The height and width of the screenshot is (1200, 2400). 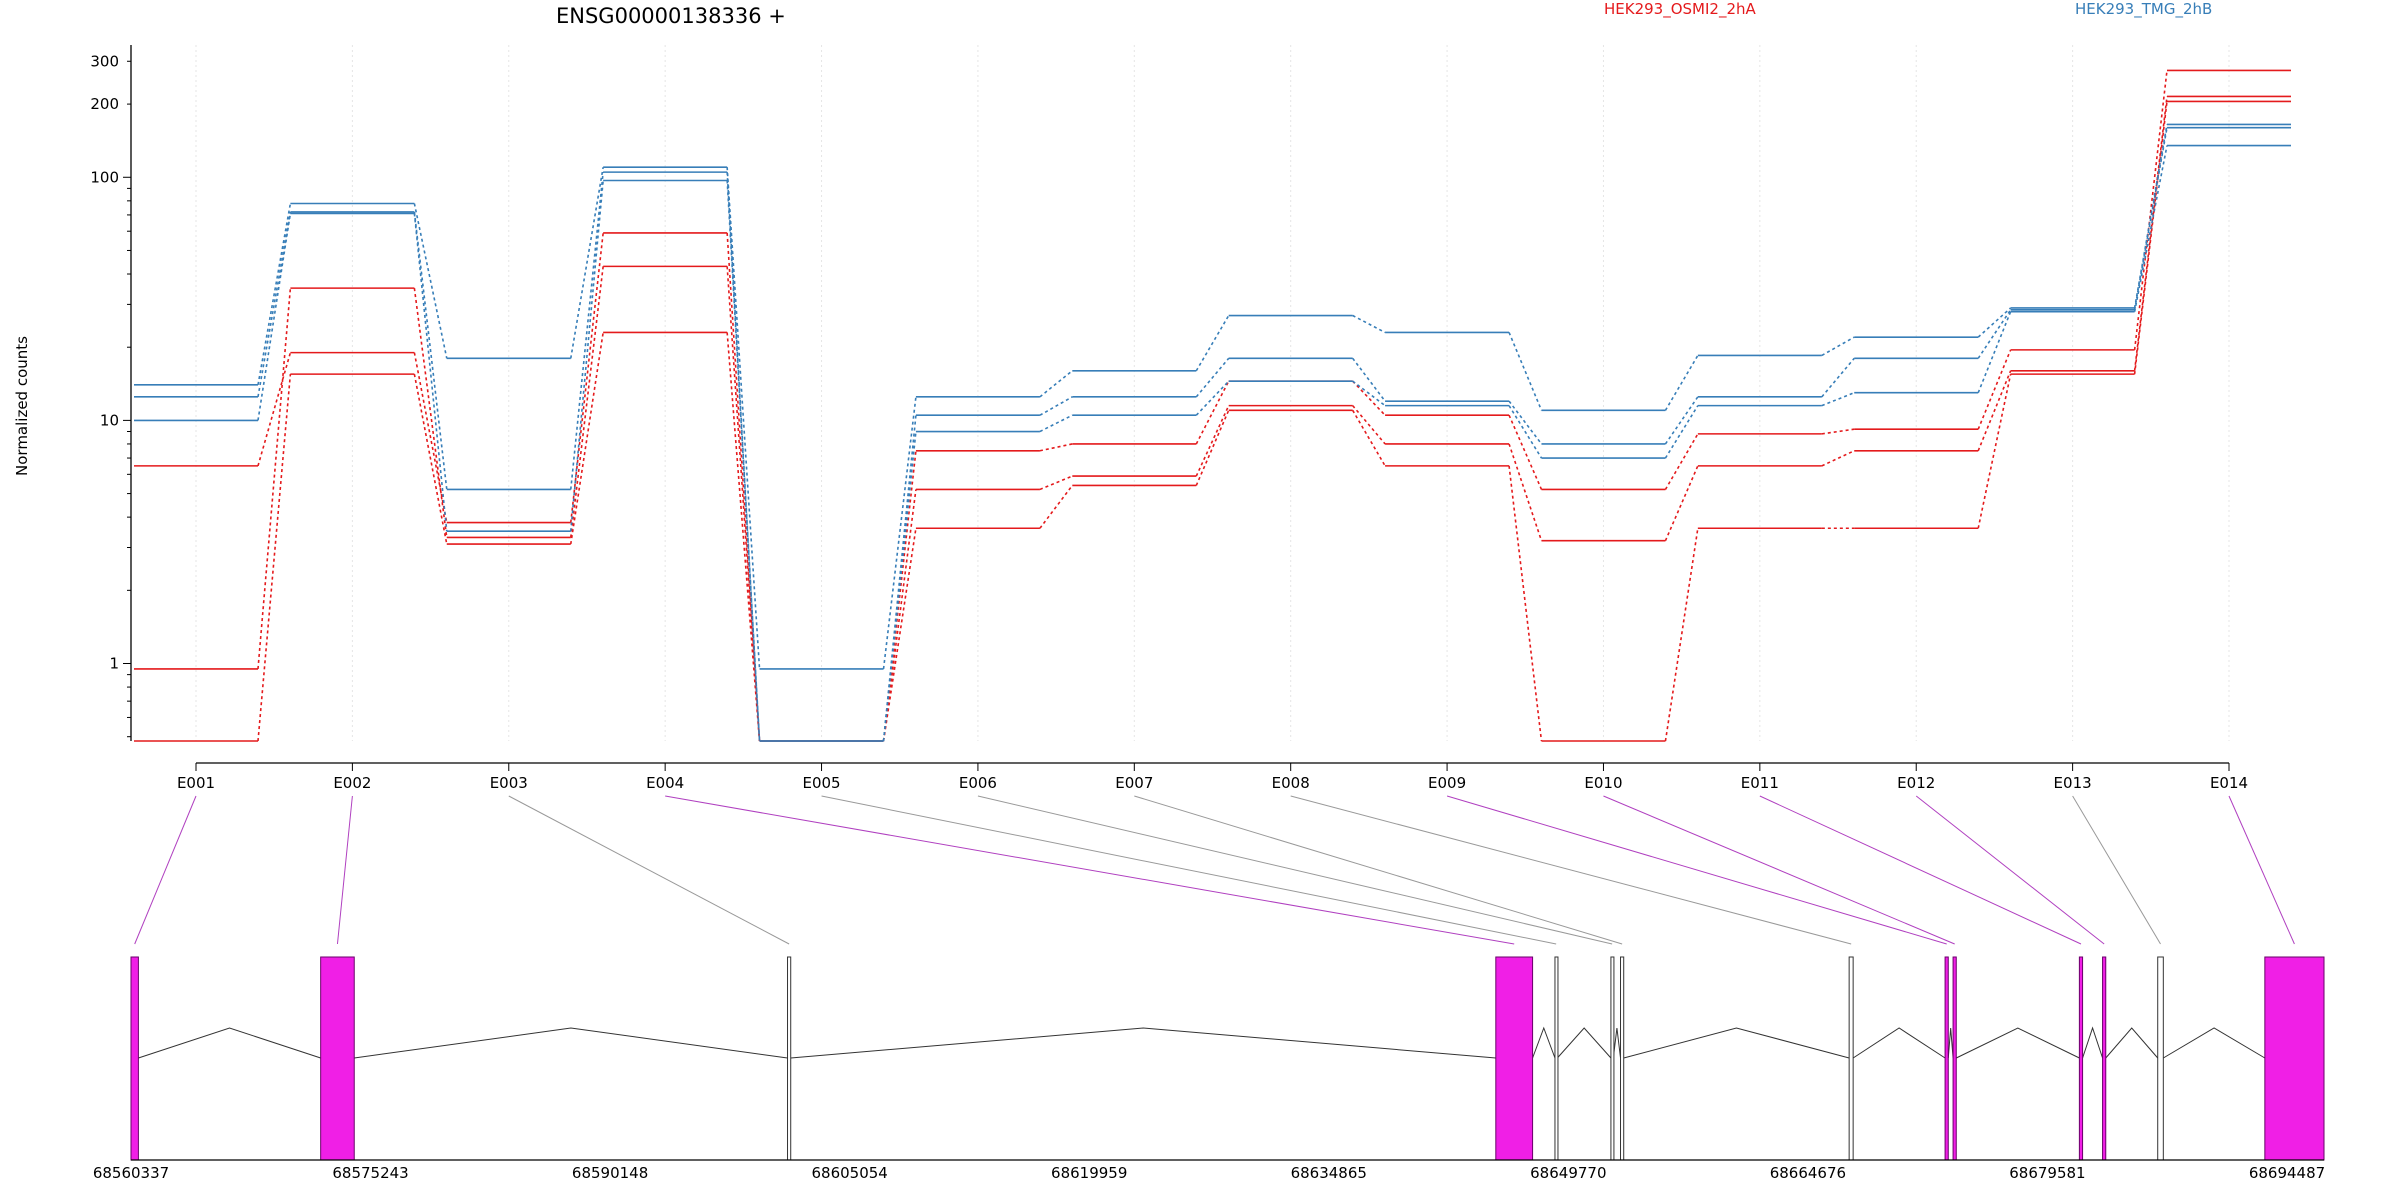 What do you see at coordinates (2047, 1173) in the screenshot?
I see `genomic-tick-label: 68679581` at bounding box center [2047, 1173].